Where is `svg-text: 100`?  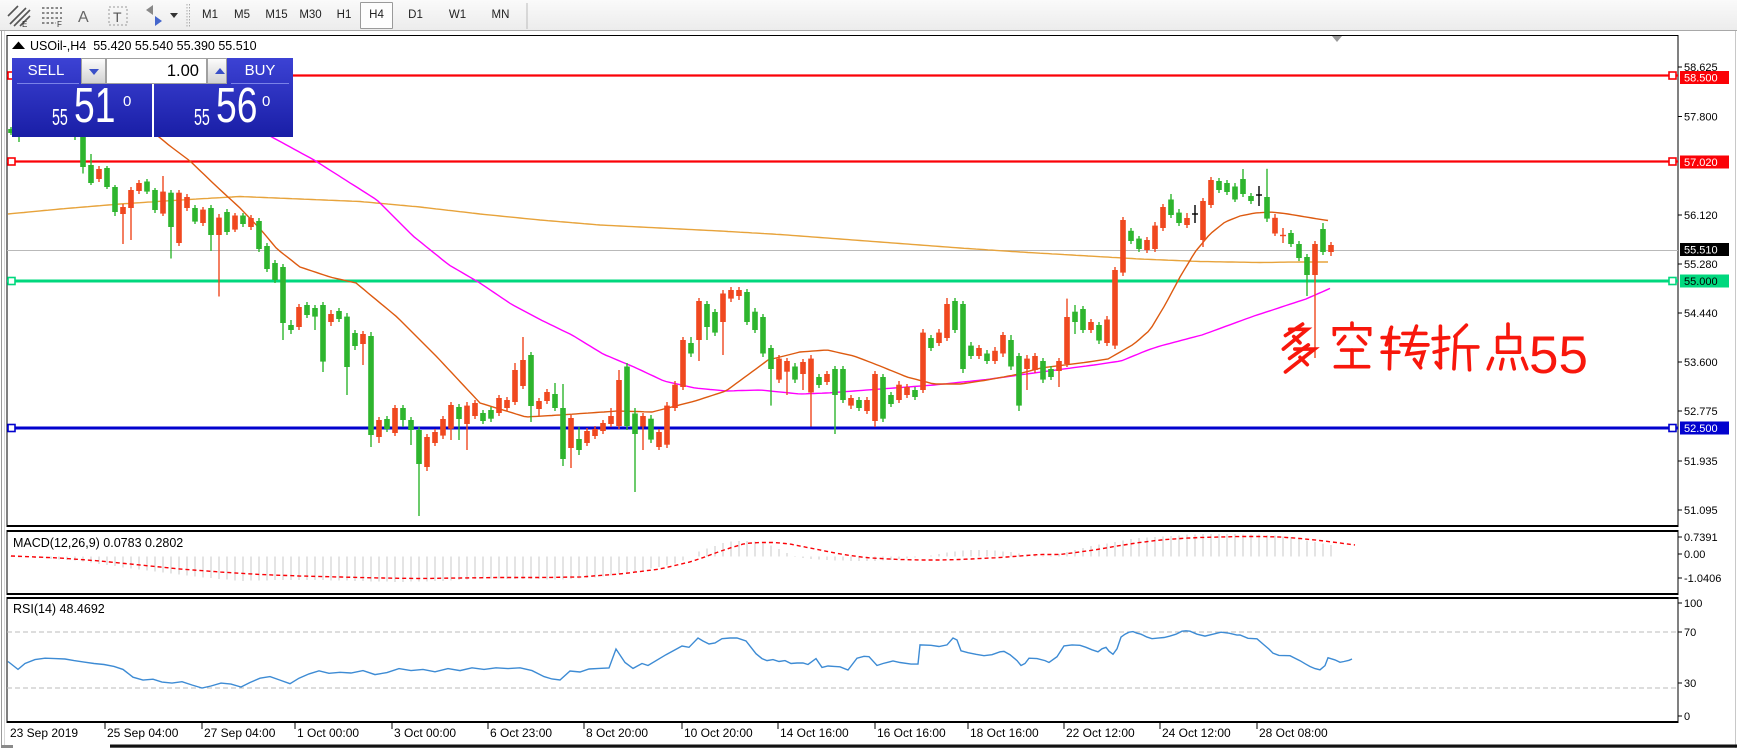
svg-text: 100 is located at coordinates (1693, 604).